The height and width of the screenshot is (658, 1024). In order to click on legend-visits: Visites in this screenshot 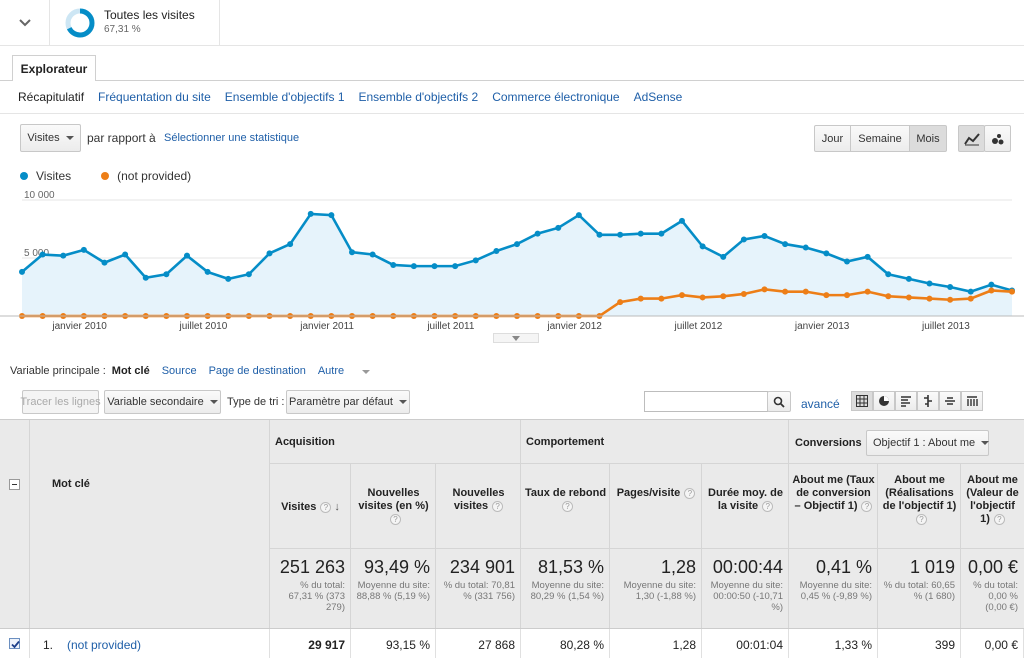, I will do `click(45, 176)`.